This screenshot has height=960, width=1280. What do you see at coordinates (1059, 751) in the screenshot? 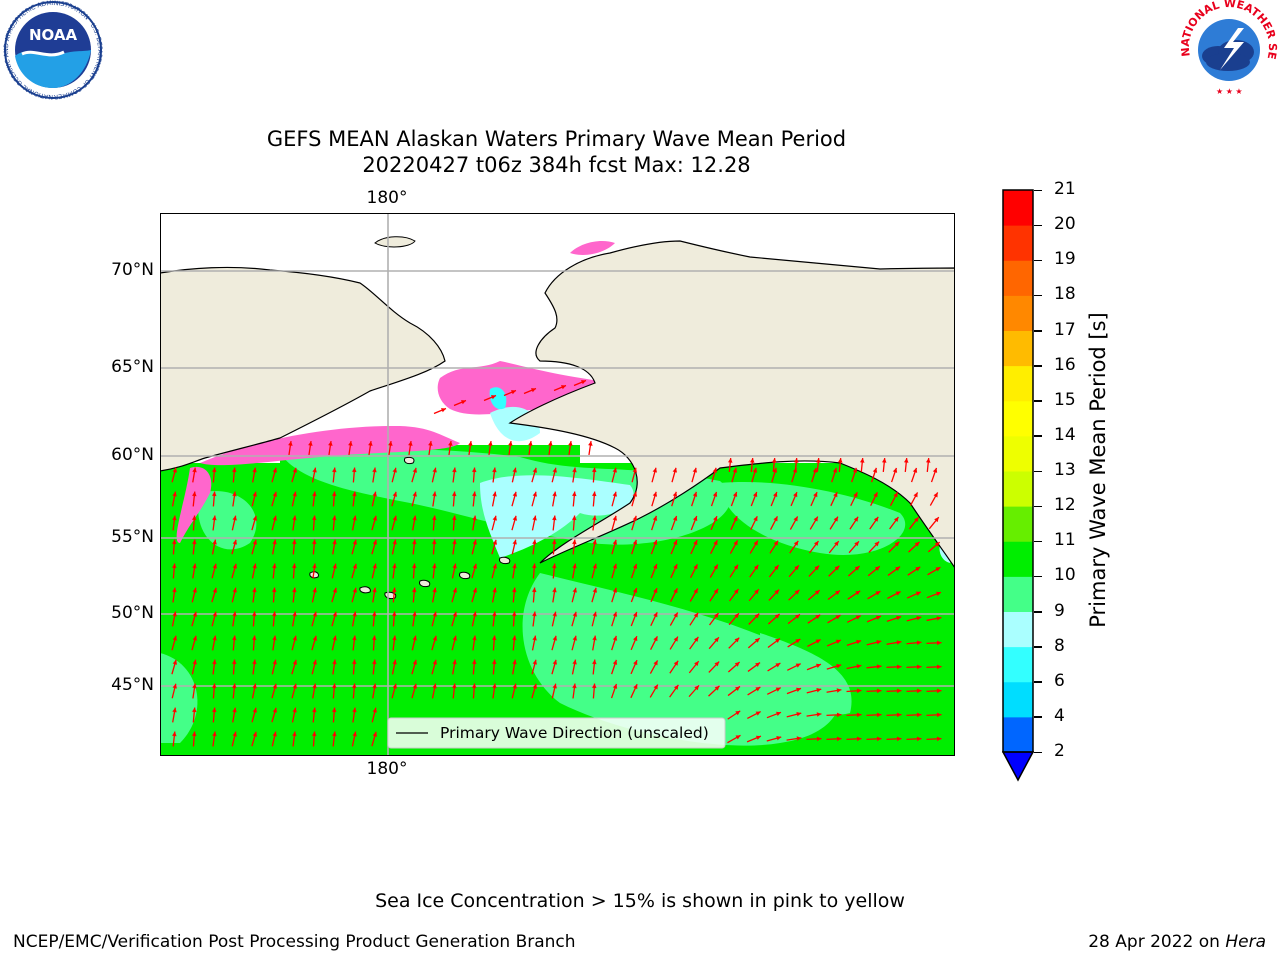
I see `colorbar-tick-label: 2` at bounding box center [1059, 751].